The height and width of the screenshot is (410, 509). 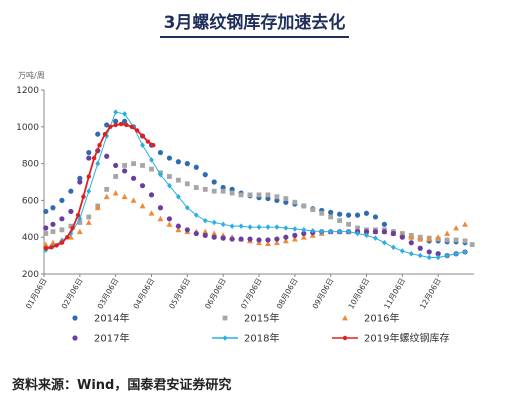 I want to click on y-tick-label: 200, so click(x=30, y=275).